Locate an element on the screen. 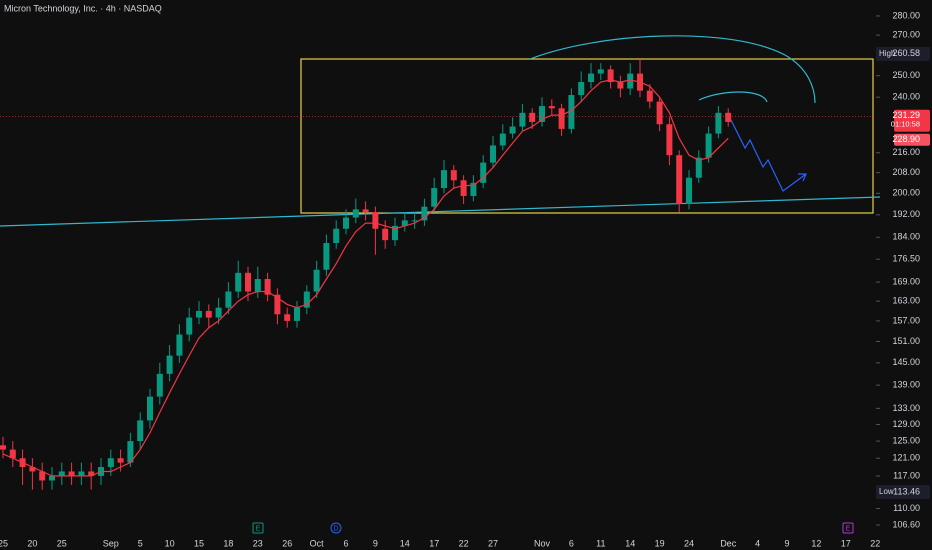 This screenshot has height=550, width=932. y-tick-label: 110.00 is located at coordinates (906, 508).